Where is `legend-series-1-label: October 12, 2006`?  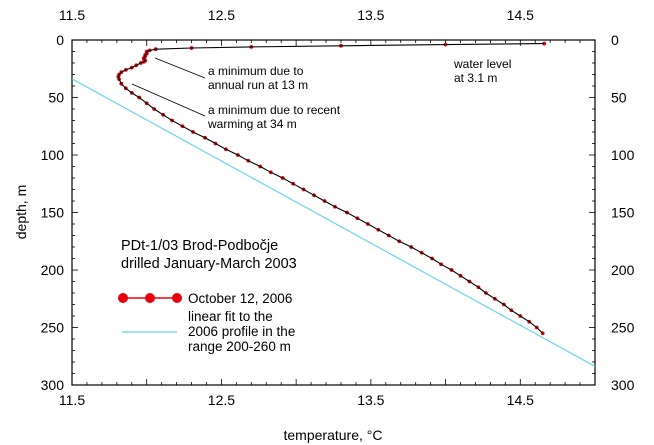 legend-series-1-label: October 12, 2006 is located at coordinates (240, 298).